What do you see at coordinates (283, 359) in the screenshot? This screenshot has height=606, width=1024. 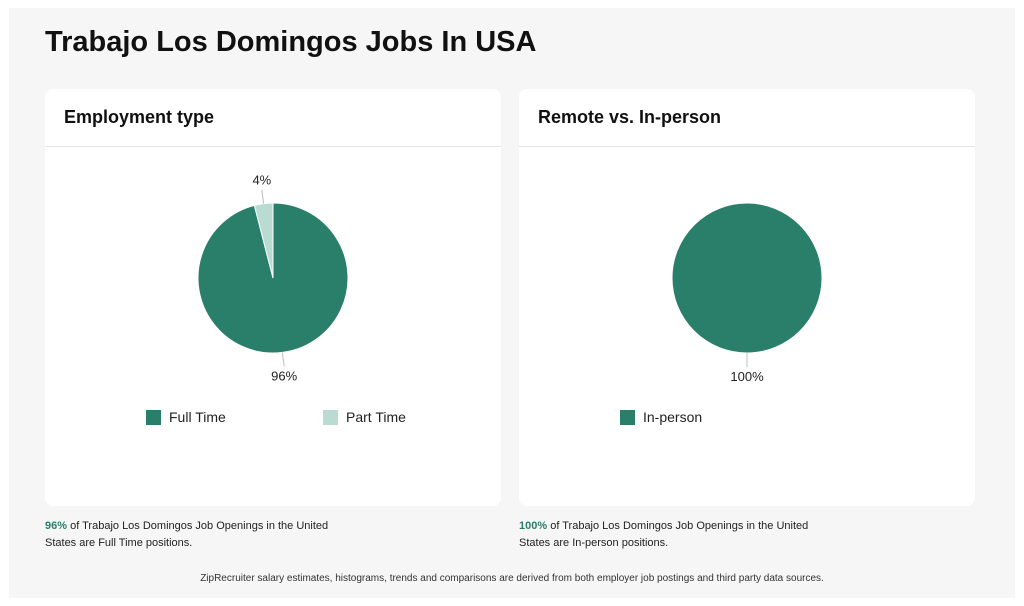 I see `leader-line-full-time` at bounding box center [283, 359].